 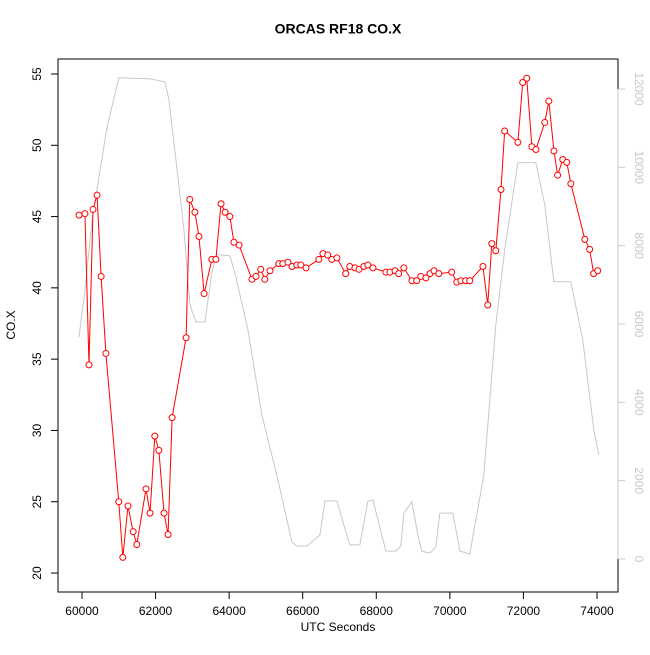 What do you see at coordinates (303, 611) in the screenshot?
I see `x-tick-label: 66000` at bounding box center [303, 611].